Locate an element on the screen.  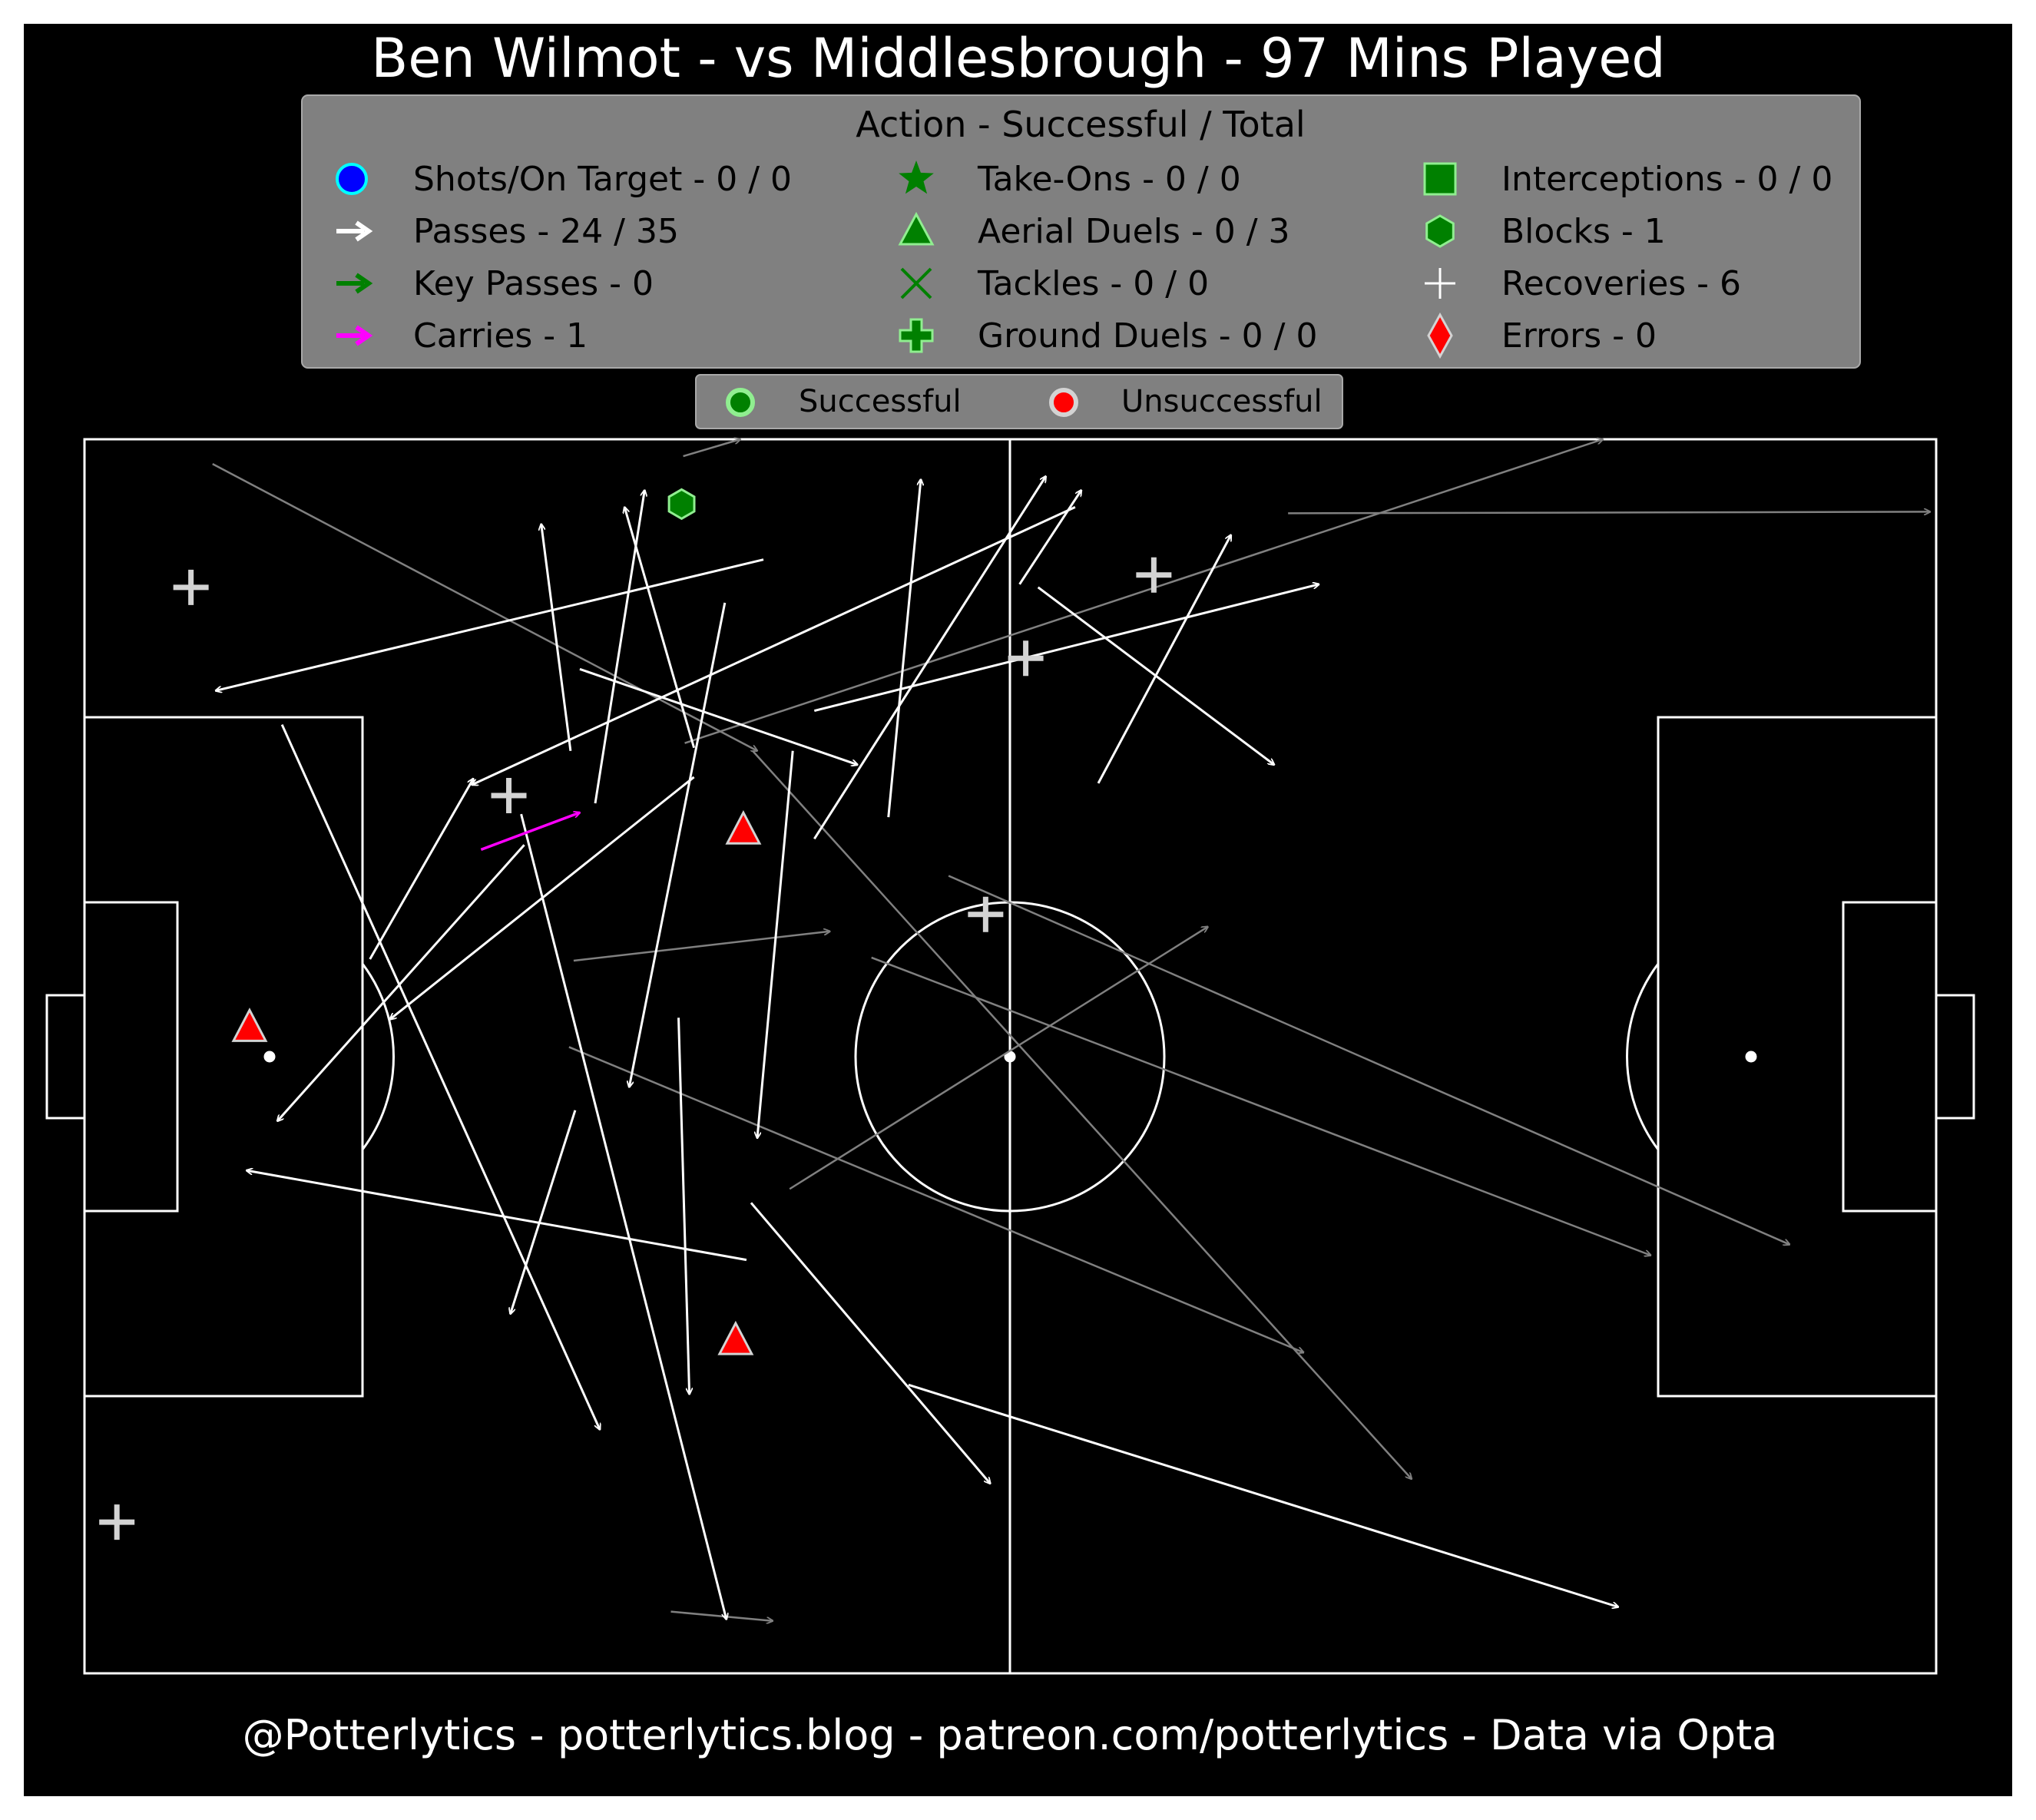
legend-item-ground-duels: Ground Duels - 0 / 0 is located at coordinates (1108, 336).